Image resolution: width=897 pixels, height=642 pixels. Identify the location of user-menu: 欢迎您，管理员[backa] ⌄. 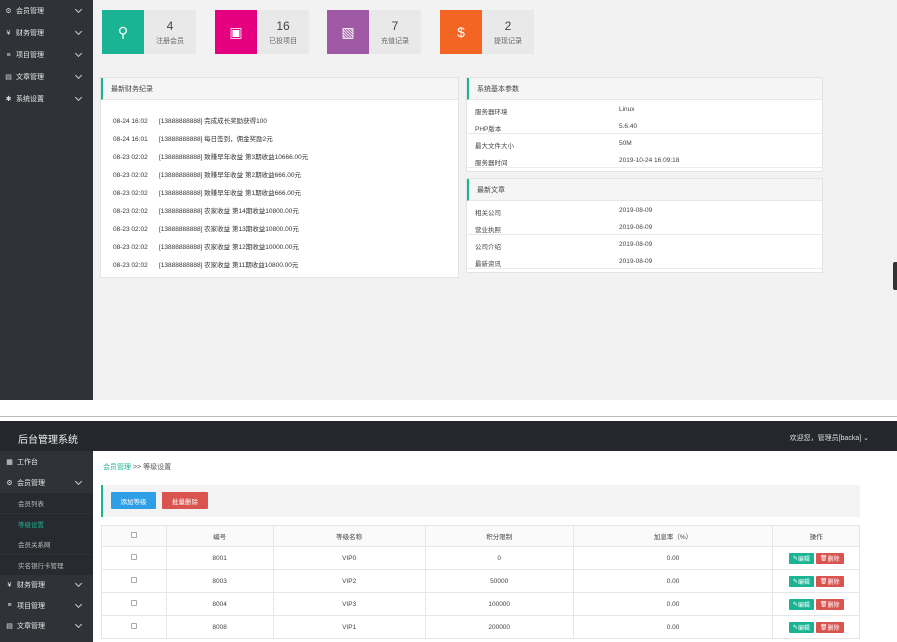
(829, 438).